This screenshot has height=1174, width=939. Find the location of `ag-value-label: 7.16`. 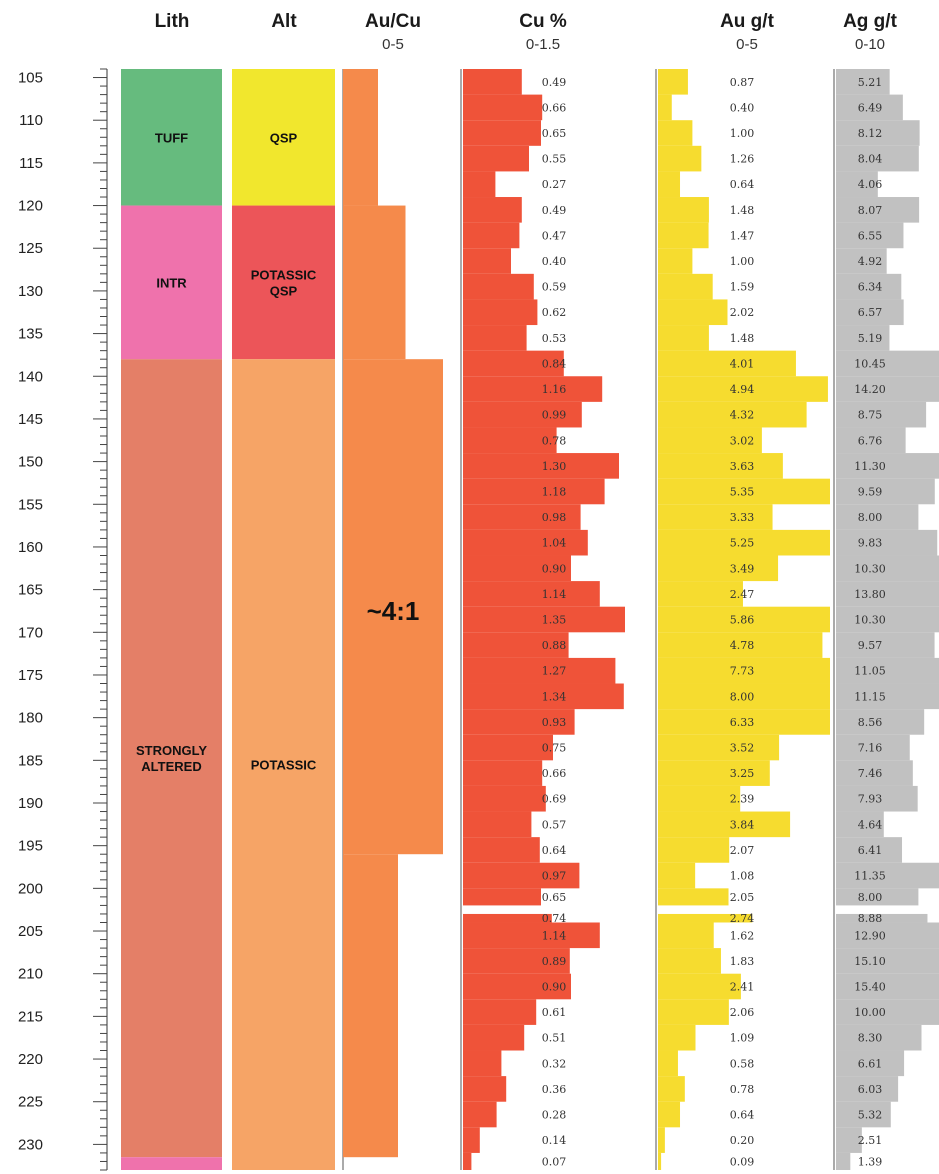

ag-value-label: 7.16 is located at coordinates (870, 748).